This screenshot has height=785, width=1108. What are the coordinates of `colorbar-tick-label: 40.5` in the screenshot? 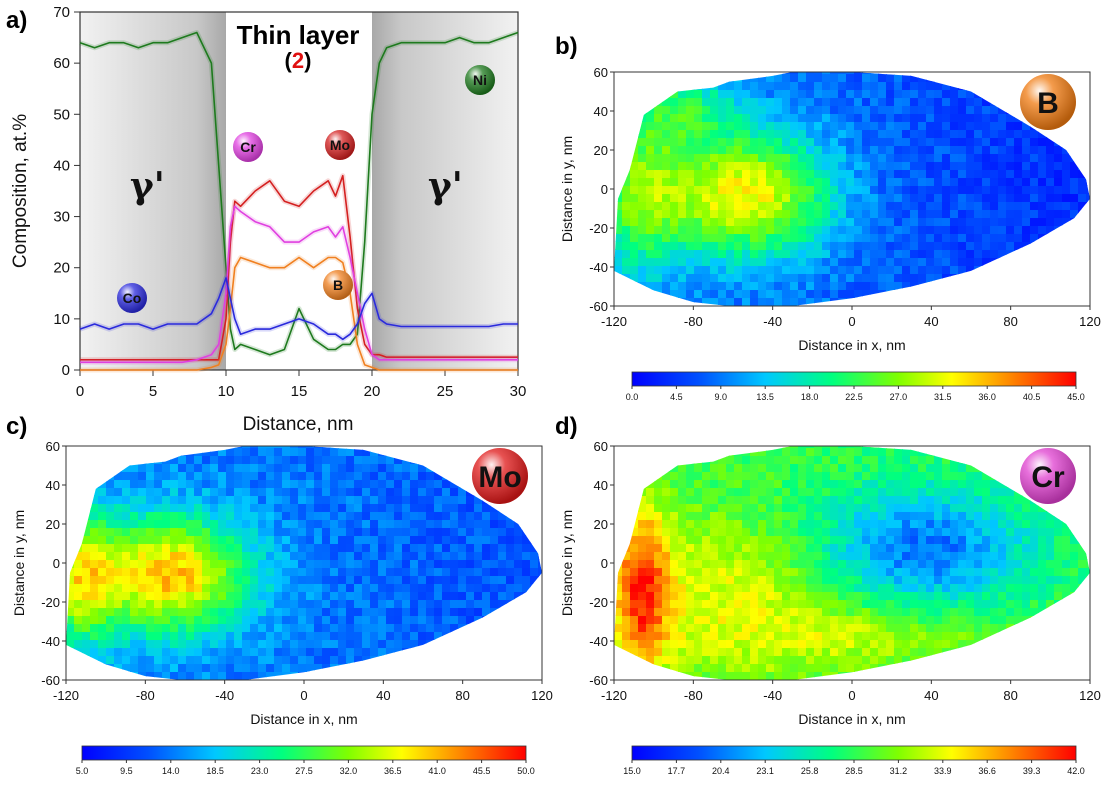 It's located at (1032, 397).